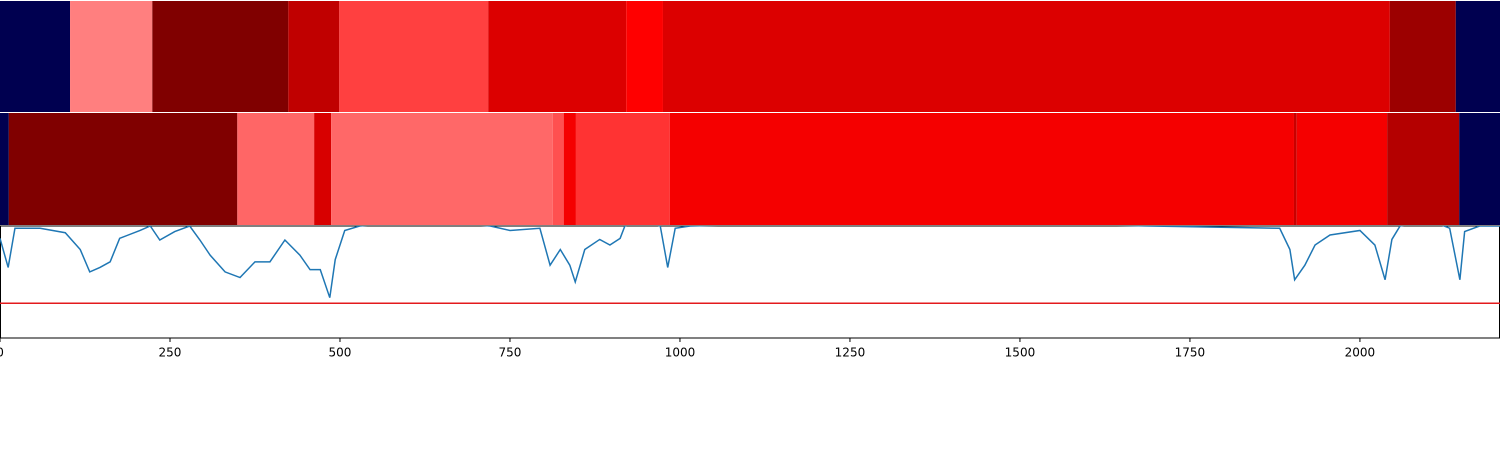  Describe the element at coordinates (850, 353) in the screenshot. I see `x-tick-label: 1250` at that location.